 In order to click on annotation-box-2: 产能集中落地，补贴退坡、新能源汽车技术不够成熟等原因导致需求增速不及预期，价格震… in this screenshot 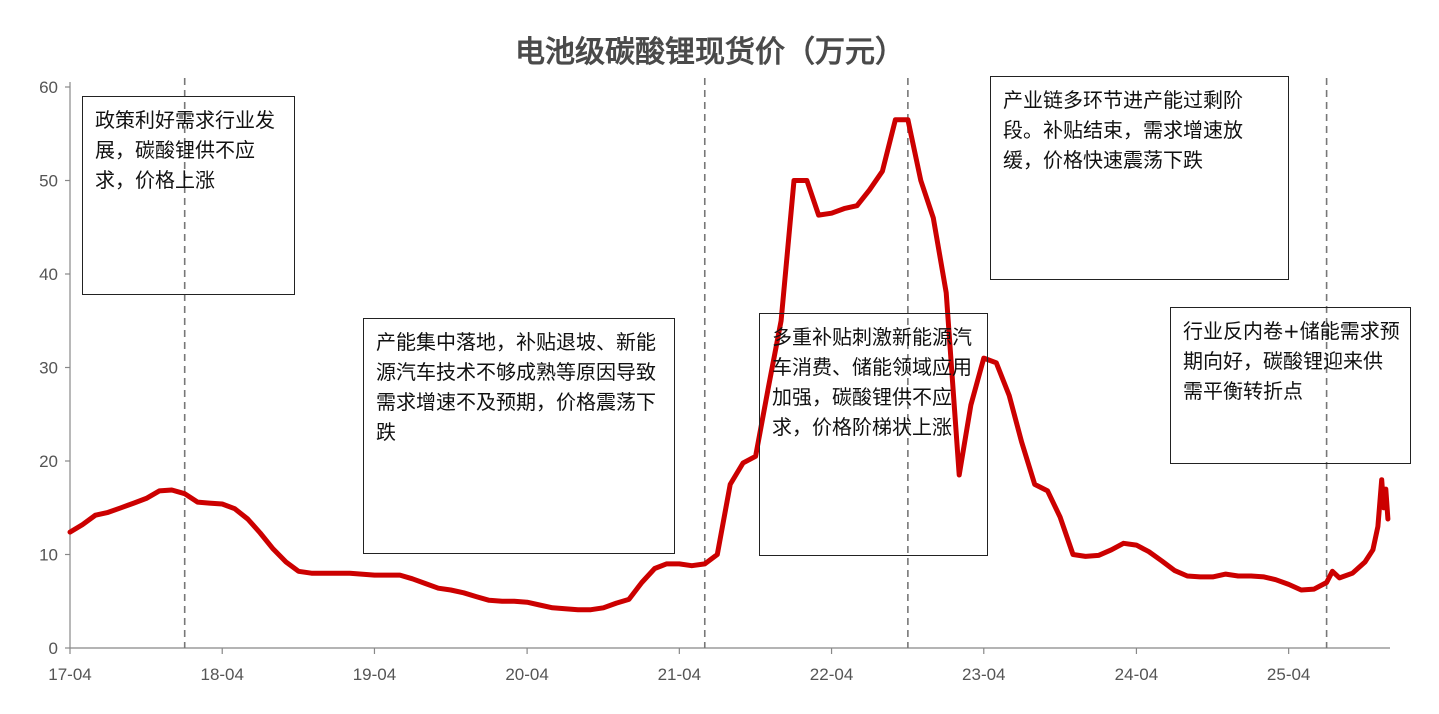, I will do `click(519, 436)`.